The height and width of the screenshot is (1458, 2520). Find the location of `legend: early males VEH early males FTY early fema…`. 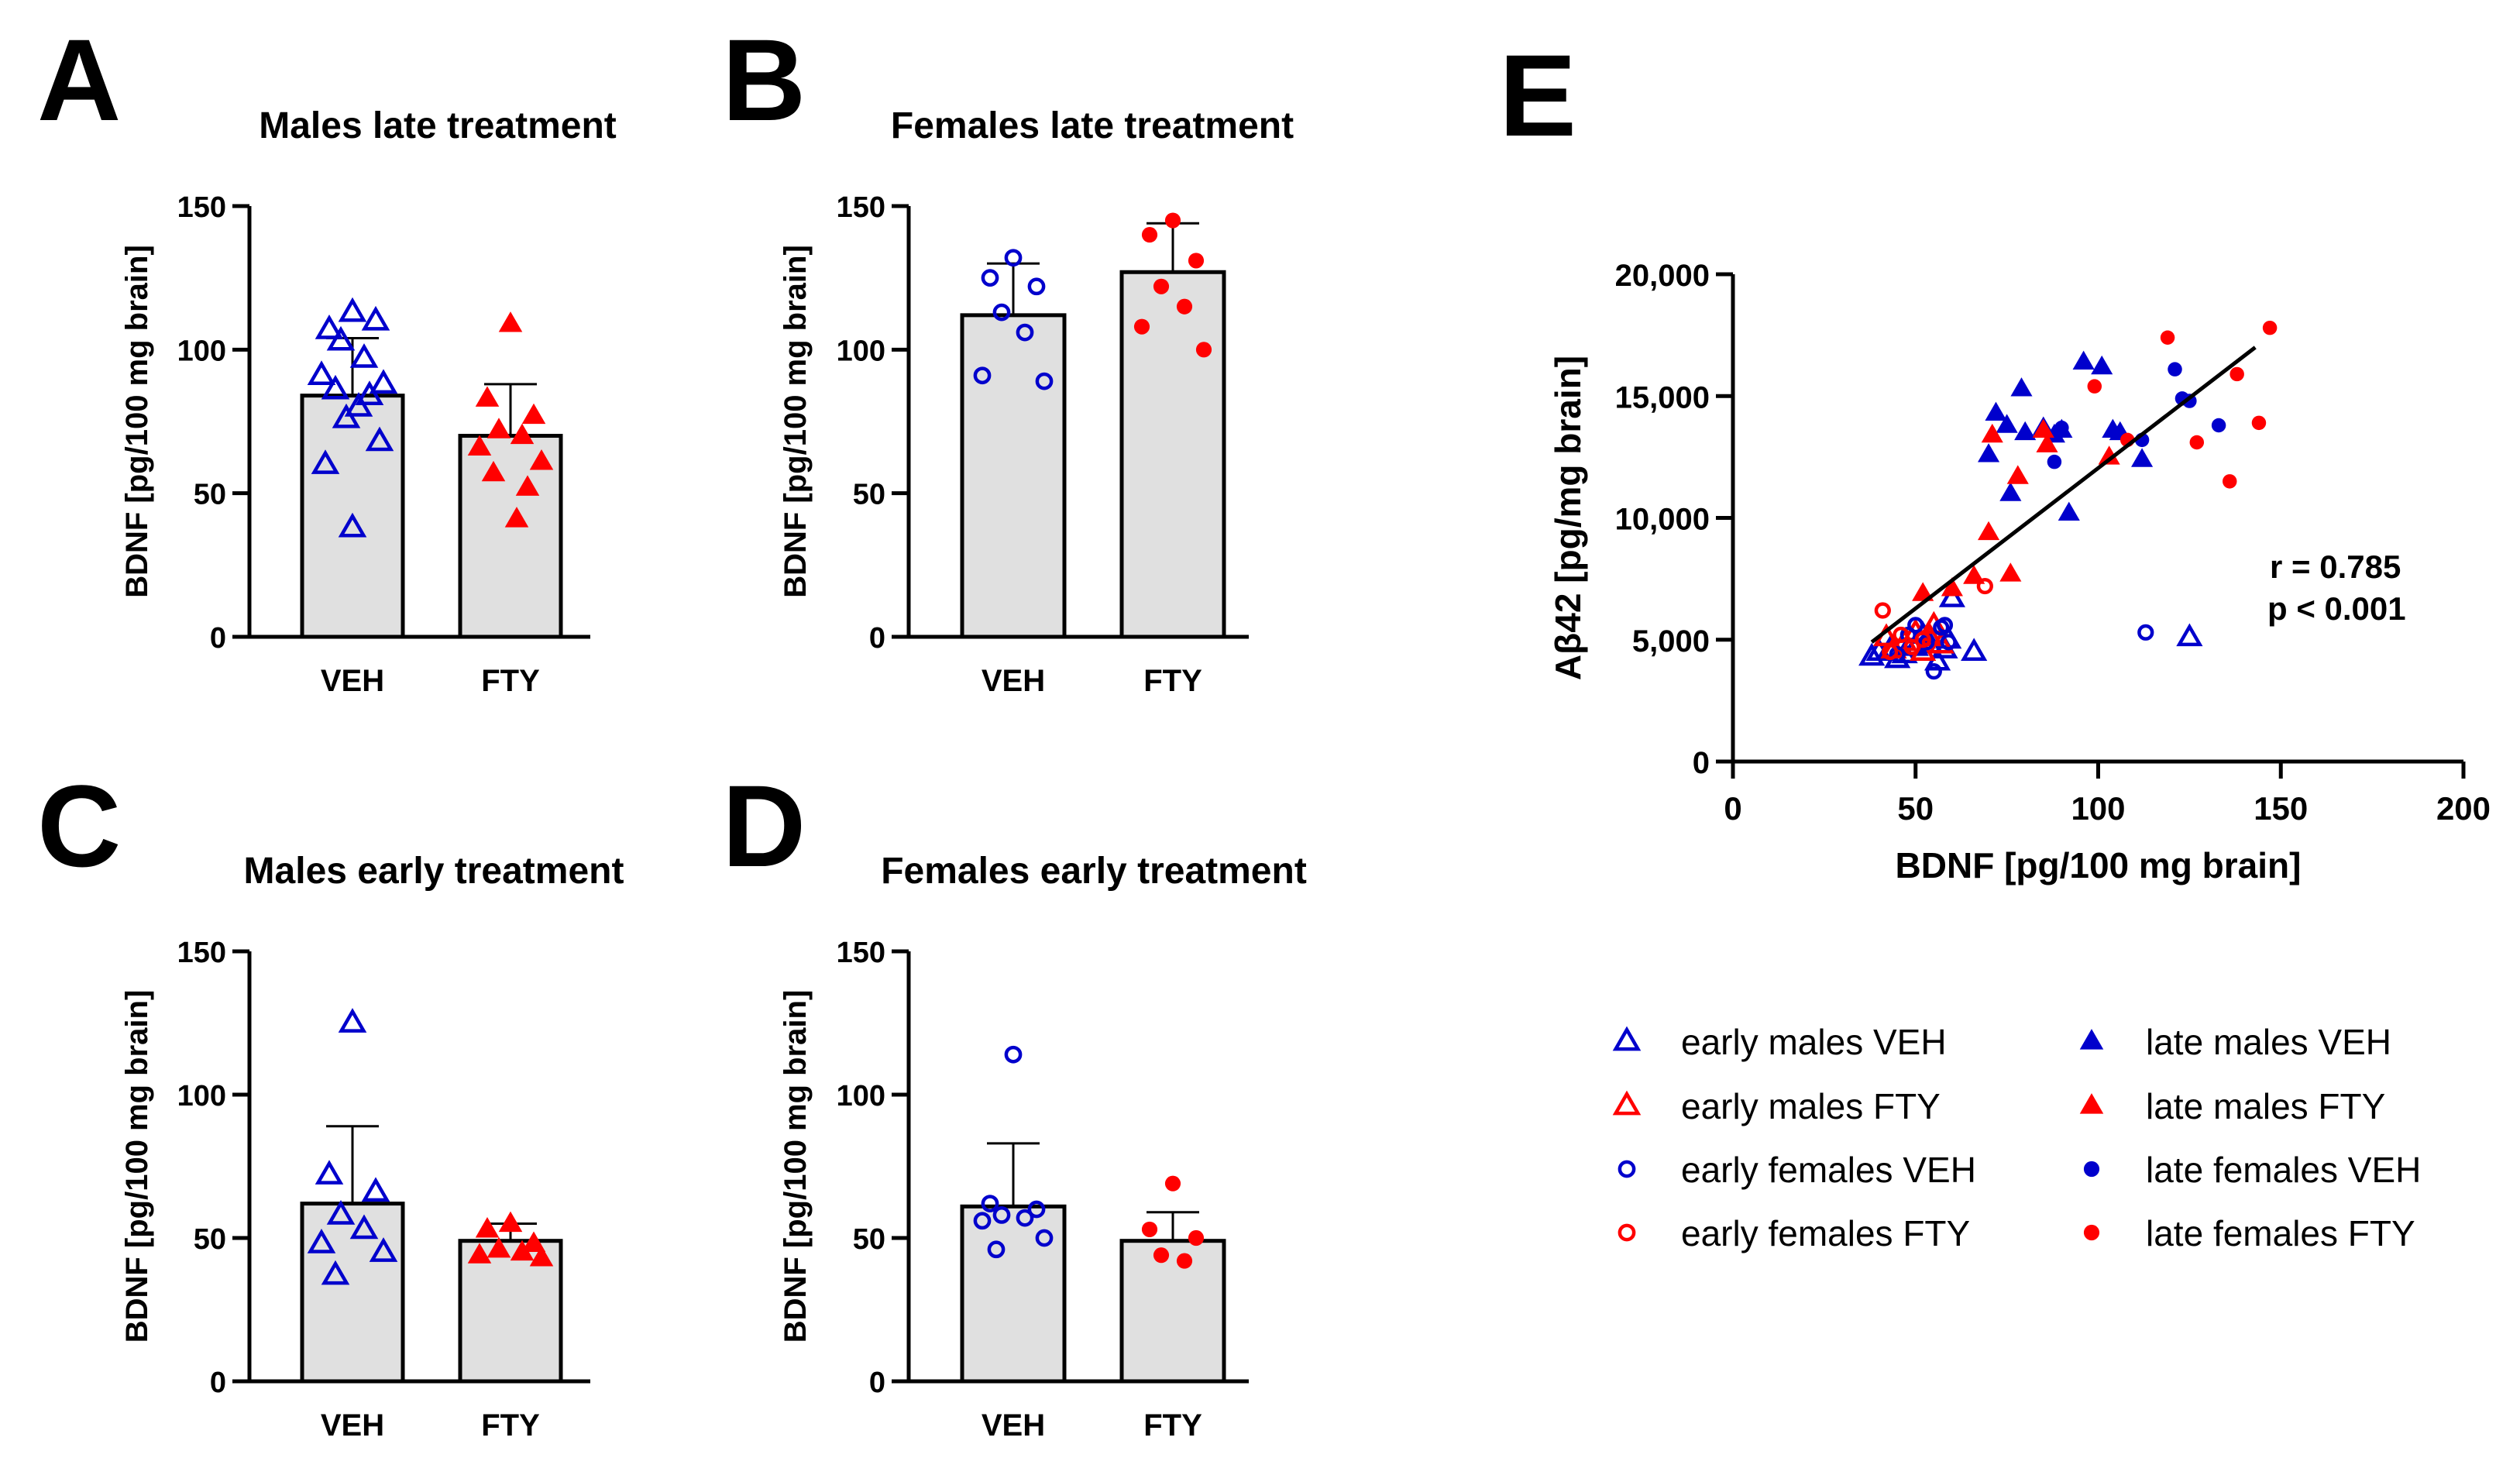

legend: early males VEH early males FTY early fema… is located at coordinates (2017, 1137).